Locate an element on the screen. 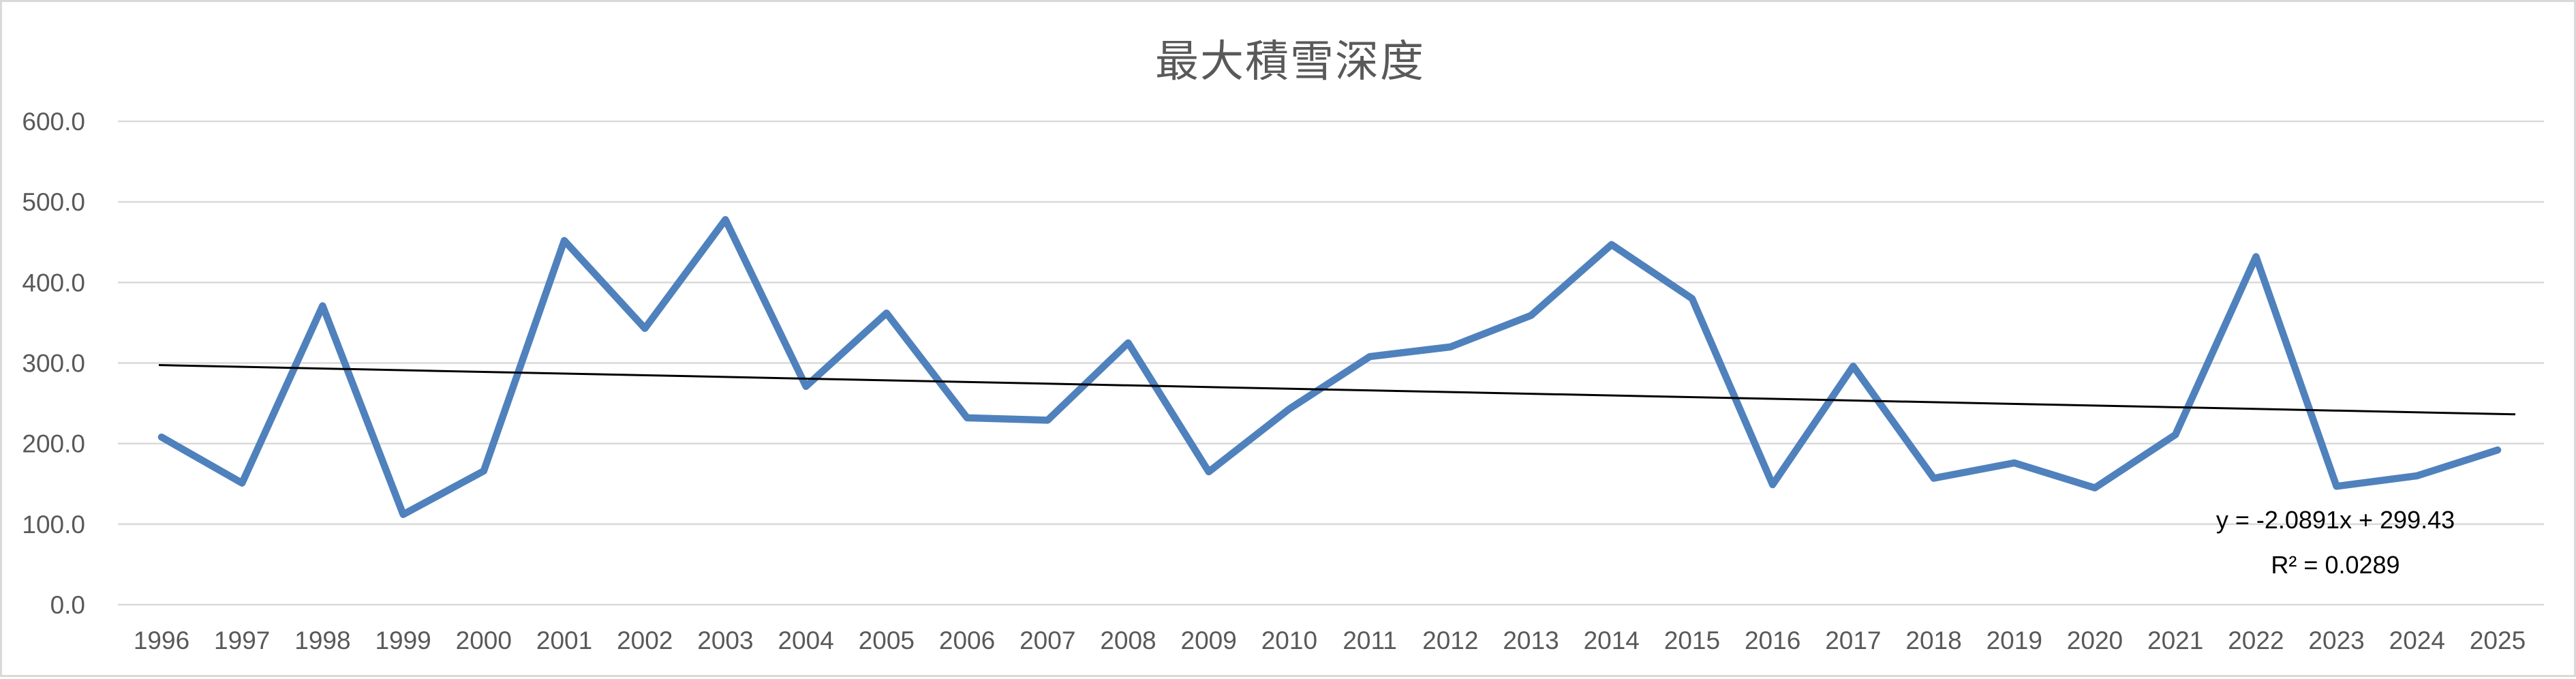 Image resolution: width=2576 pixels, height=679 pixels. x-axis-tick-label: 2015 is located at coordinates (1692, 640).